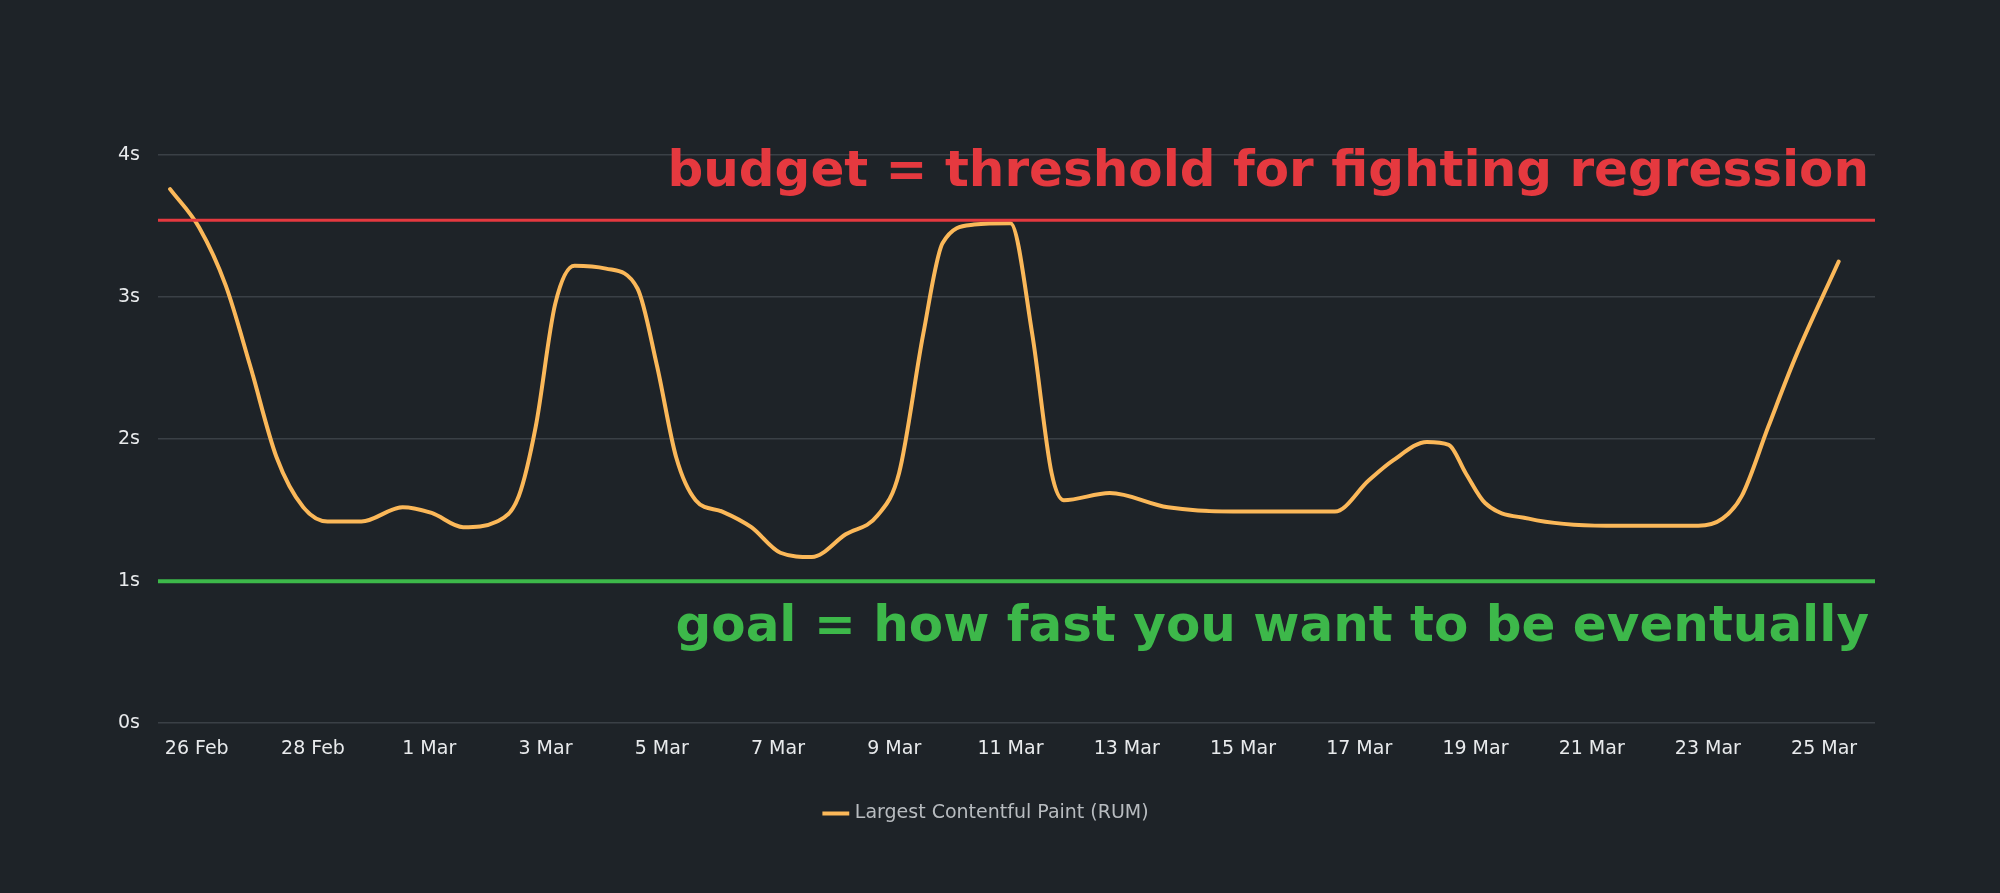 Image resolution: width=2000 pixels, height=893 pixels. I want to click on x-tick-label: 13 Mar, so click(1126, 746).